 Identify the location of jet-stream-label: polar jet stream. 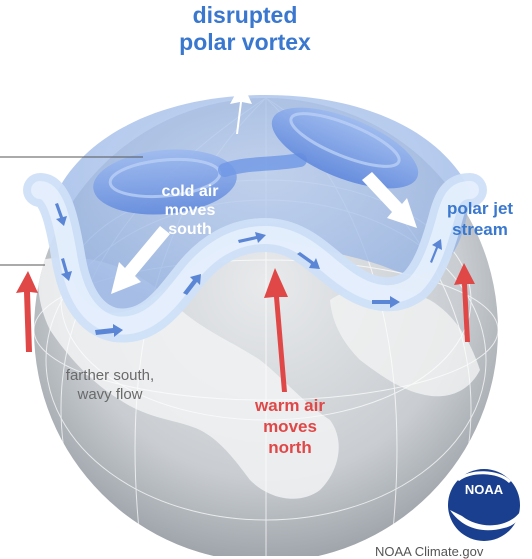
(480, 219).